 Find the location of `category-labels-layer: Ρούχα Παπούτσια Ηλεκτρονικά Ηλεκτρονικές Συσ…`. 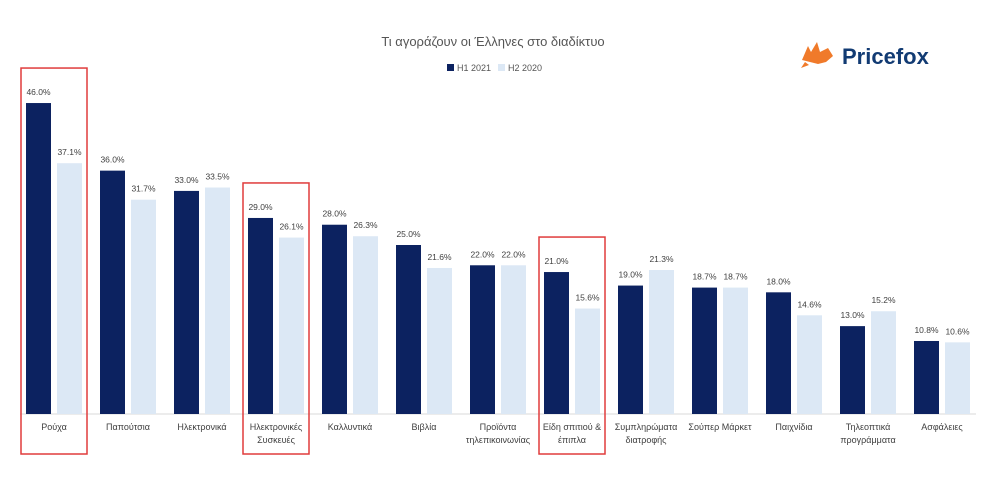

category-labels-layer: Ρούχα Παπούτσια Ηλεκτρονικά Ηλεκτρονικές Συσ… is located at coordinates (502, 433).